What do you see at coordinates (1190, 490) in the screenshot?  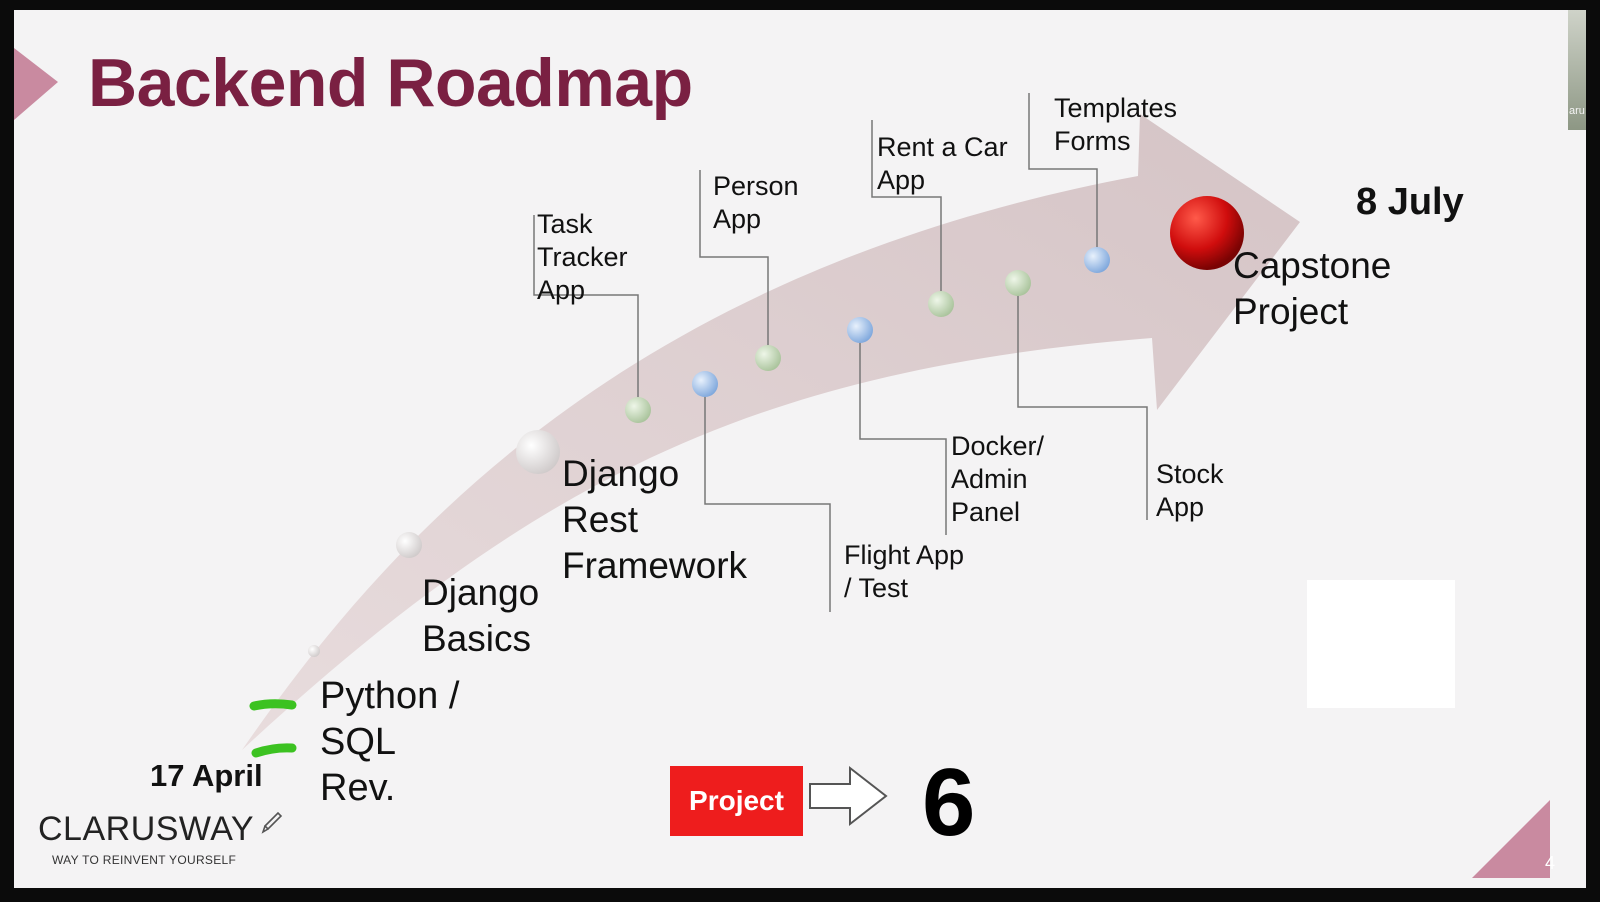 I see `label-stock-app: Stock App` at bounding box center [1190, 490].